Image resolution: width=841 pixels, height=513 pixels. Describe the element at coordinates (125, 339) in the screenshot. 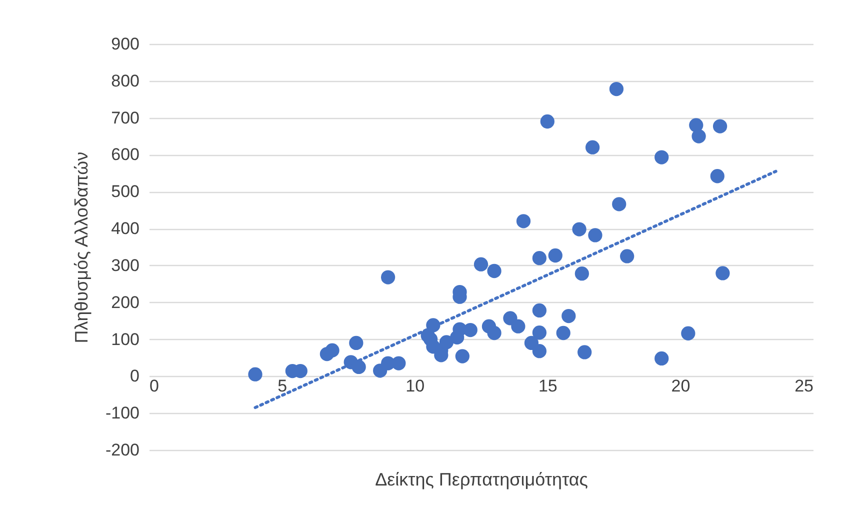

I see `y-tick-label: 100` at that location.